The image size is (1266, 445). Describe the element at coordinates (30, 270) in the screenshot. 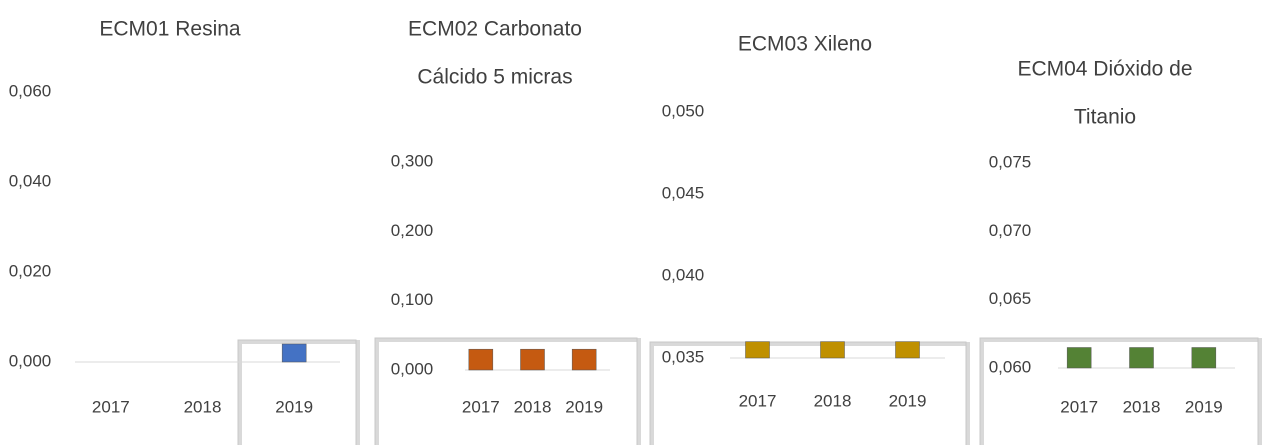

I see `y-tick-label: 0,020` at that location.